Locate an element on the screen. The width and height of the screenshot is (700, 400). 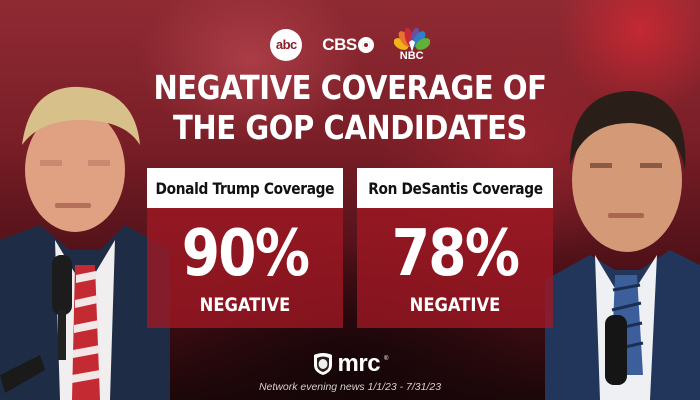
candidate-label: Ron DeSantis Coverage is located at coordinates (455, 188).